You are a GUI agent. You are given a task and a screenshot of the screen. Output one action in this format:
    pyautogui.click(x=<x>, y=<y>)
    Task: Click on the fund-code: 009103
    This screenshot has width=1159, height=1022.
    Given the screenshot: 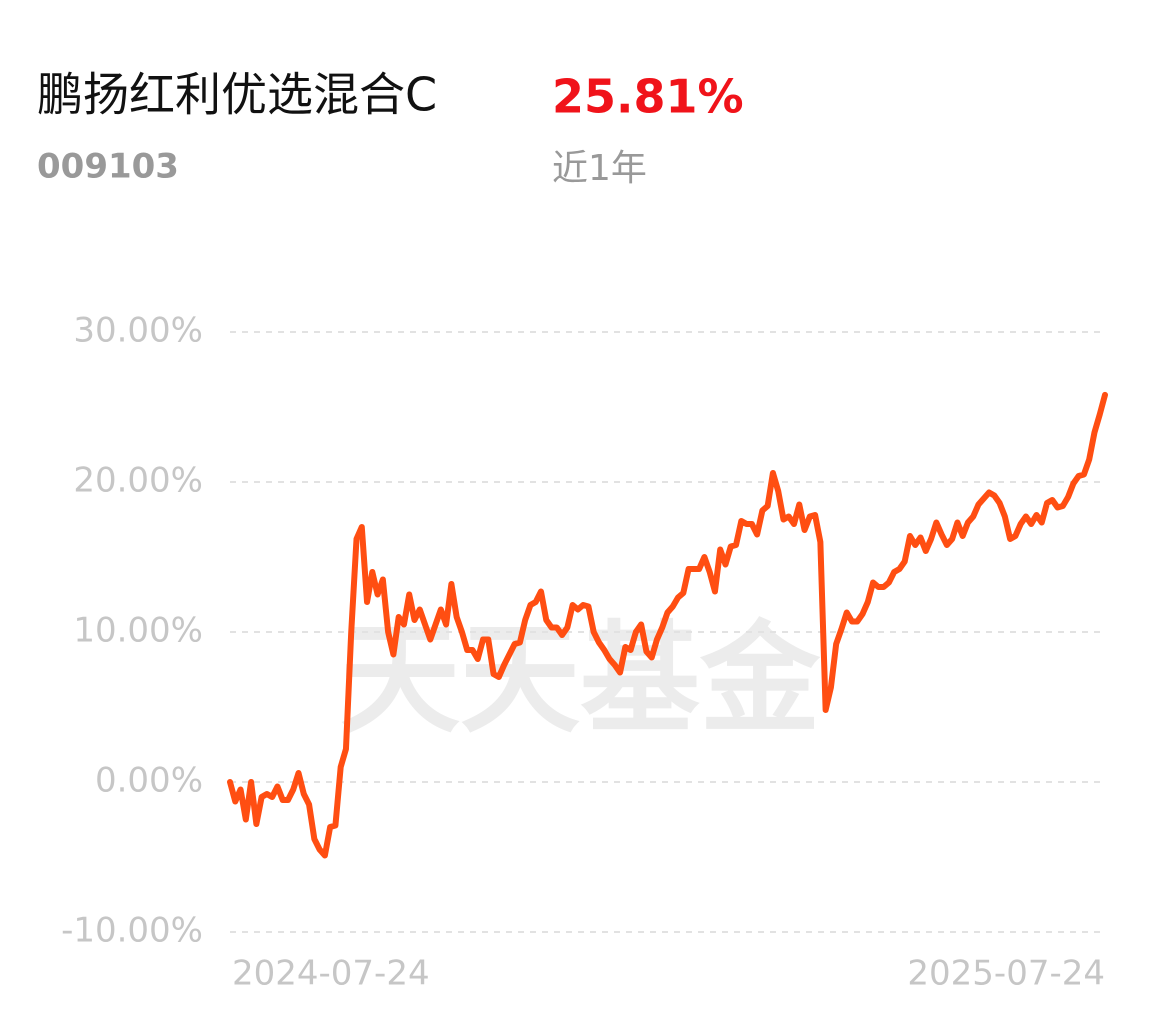 What is the action you would take?
    pyautogui.click(x=108, y=167)
    